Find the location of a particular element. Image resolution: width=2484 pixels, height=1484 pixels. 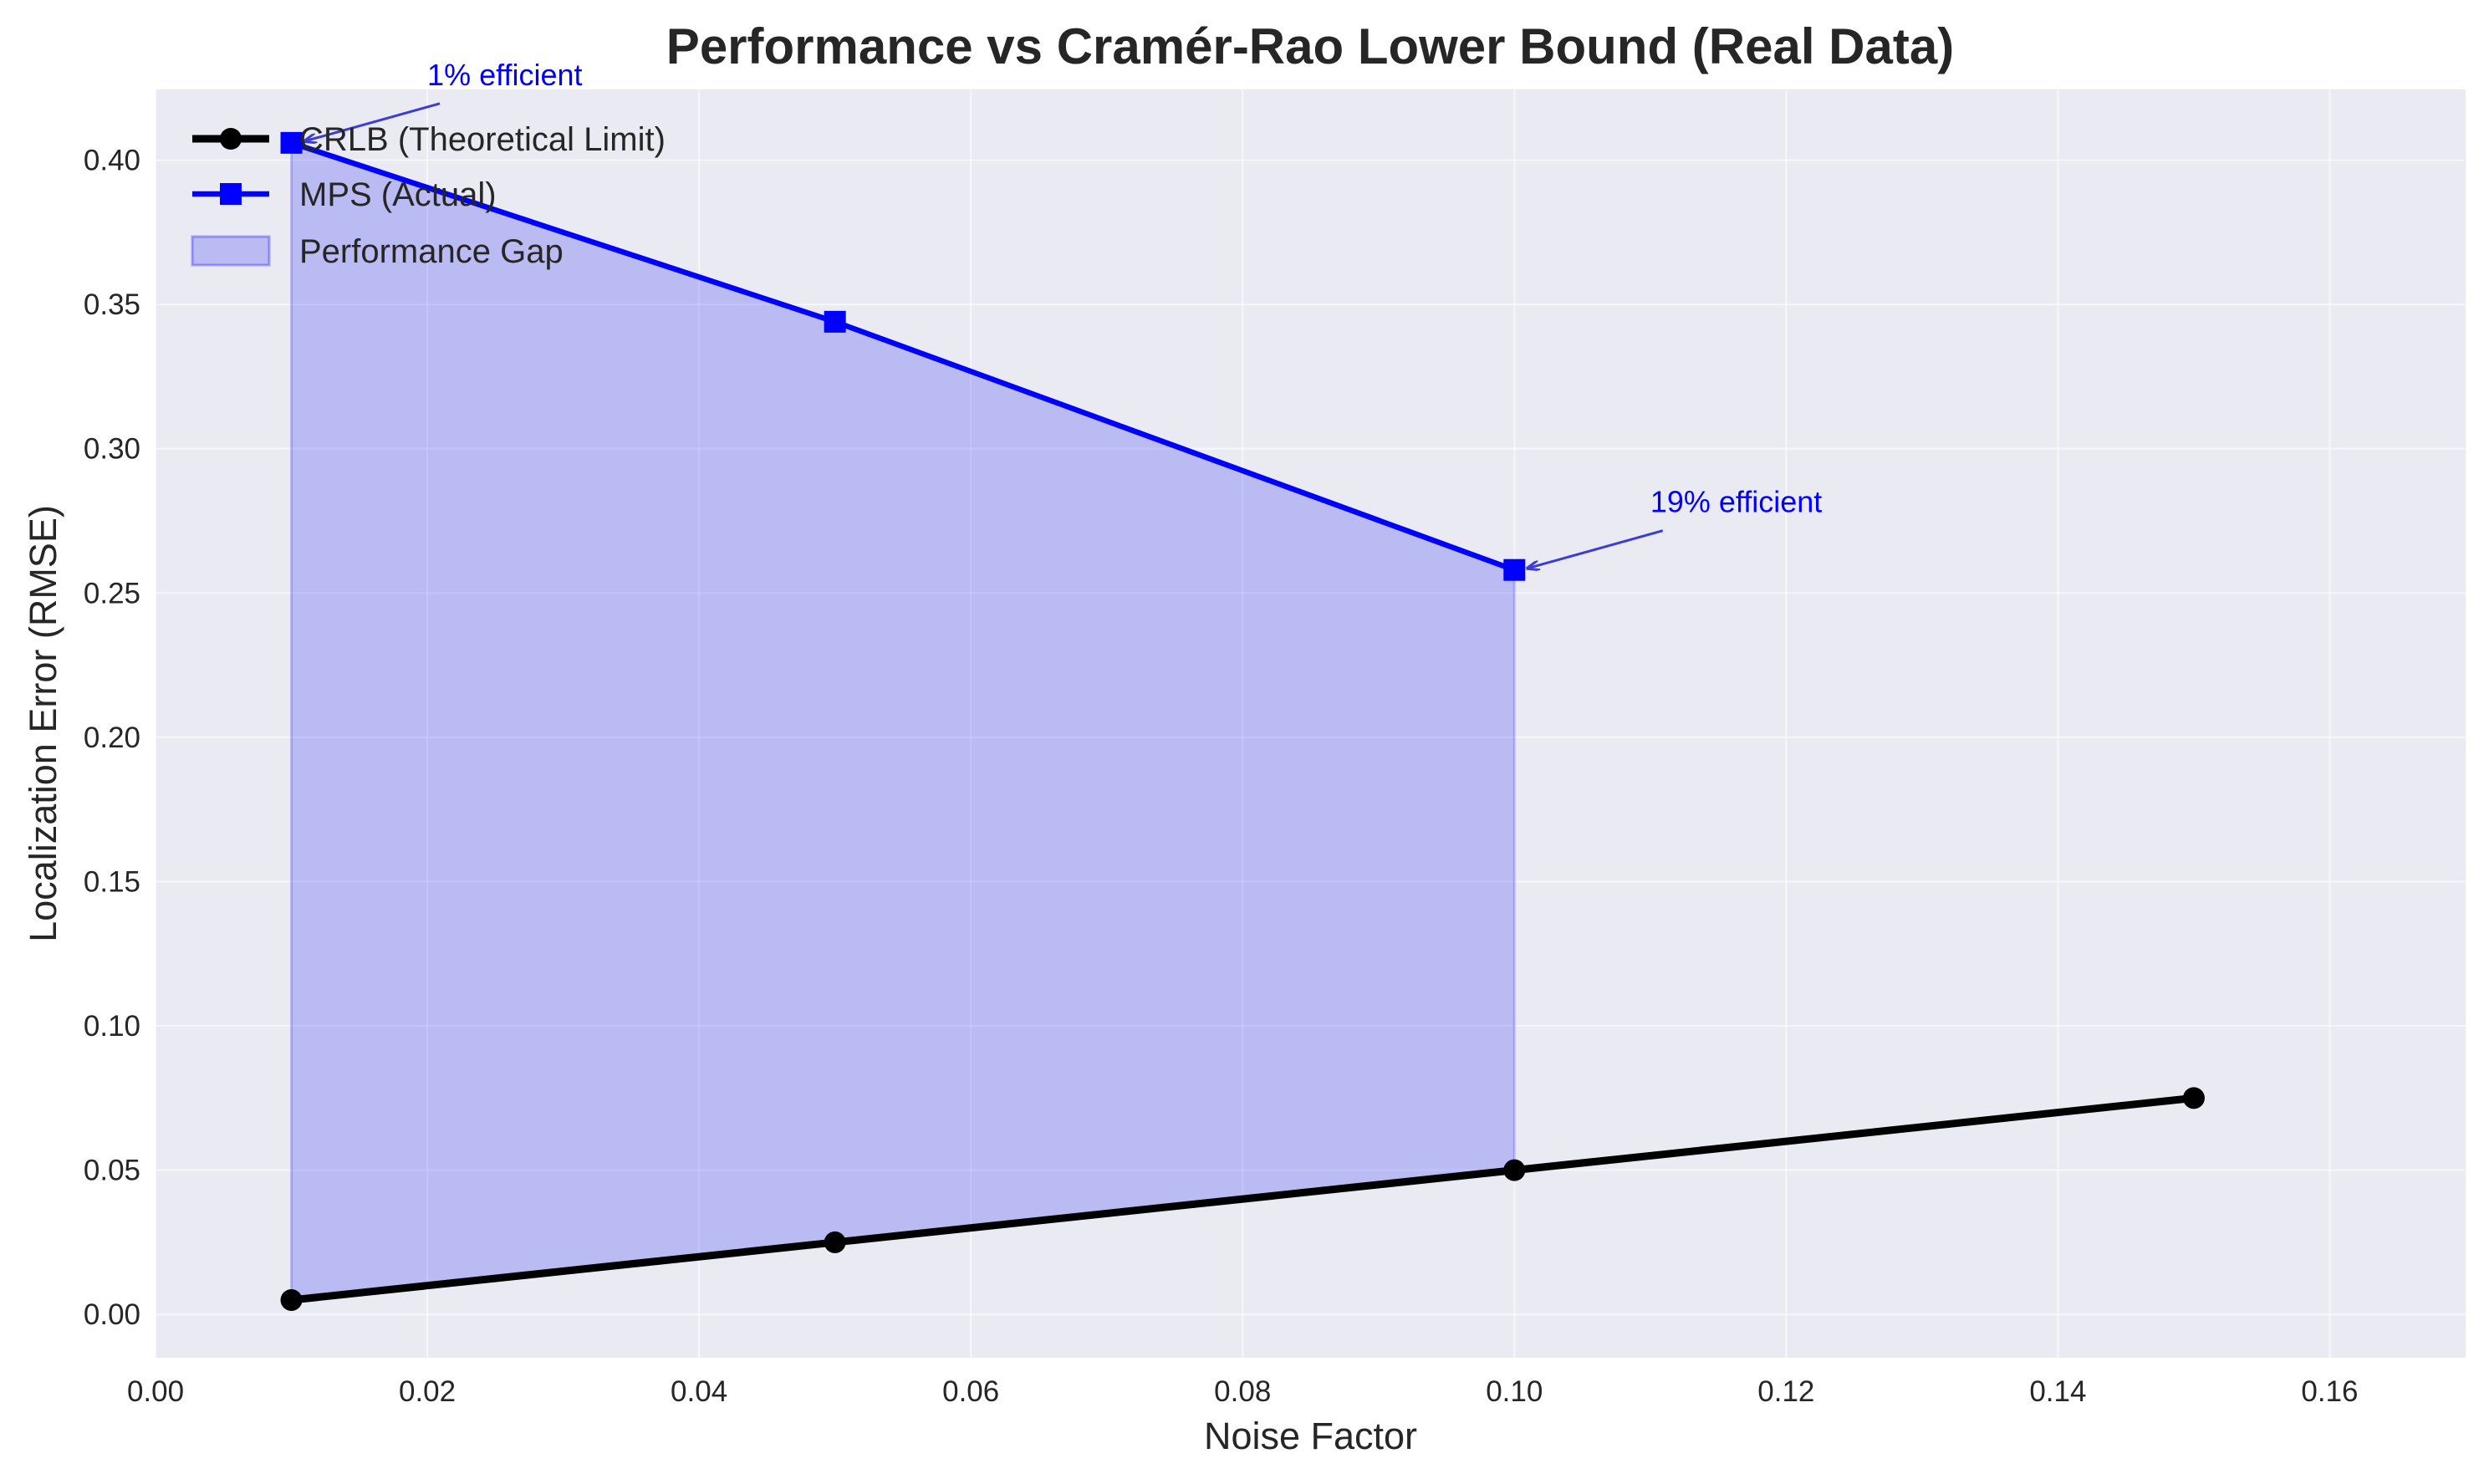

y-tick-label-3: 0.15 is located at coordinates (112, 881).